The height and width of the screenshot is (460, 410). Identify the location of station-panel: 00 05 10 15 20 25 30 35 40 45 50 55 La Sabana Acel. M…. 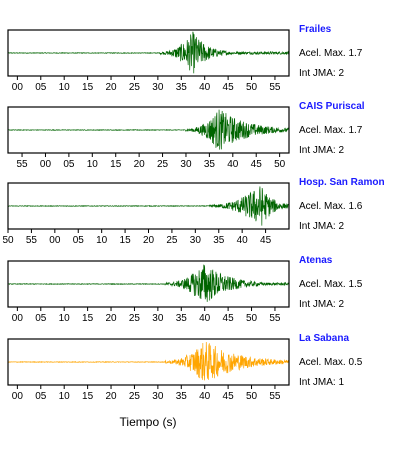
(185, 367).